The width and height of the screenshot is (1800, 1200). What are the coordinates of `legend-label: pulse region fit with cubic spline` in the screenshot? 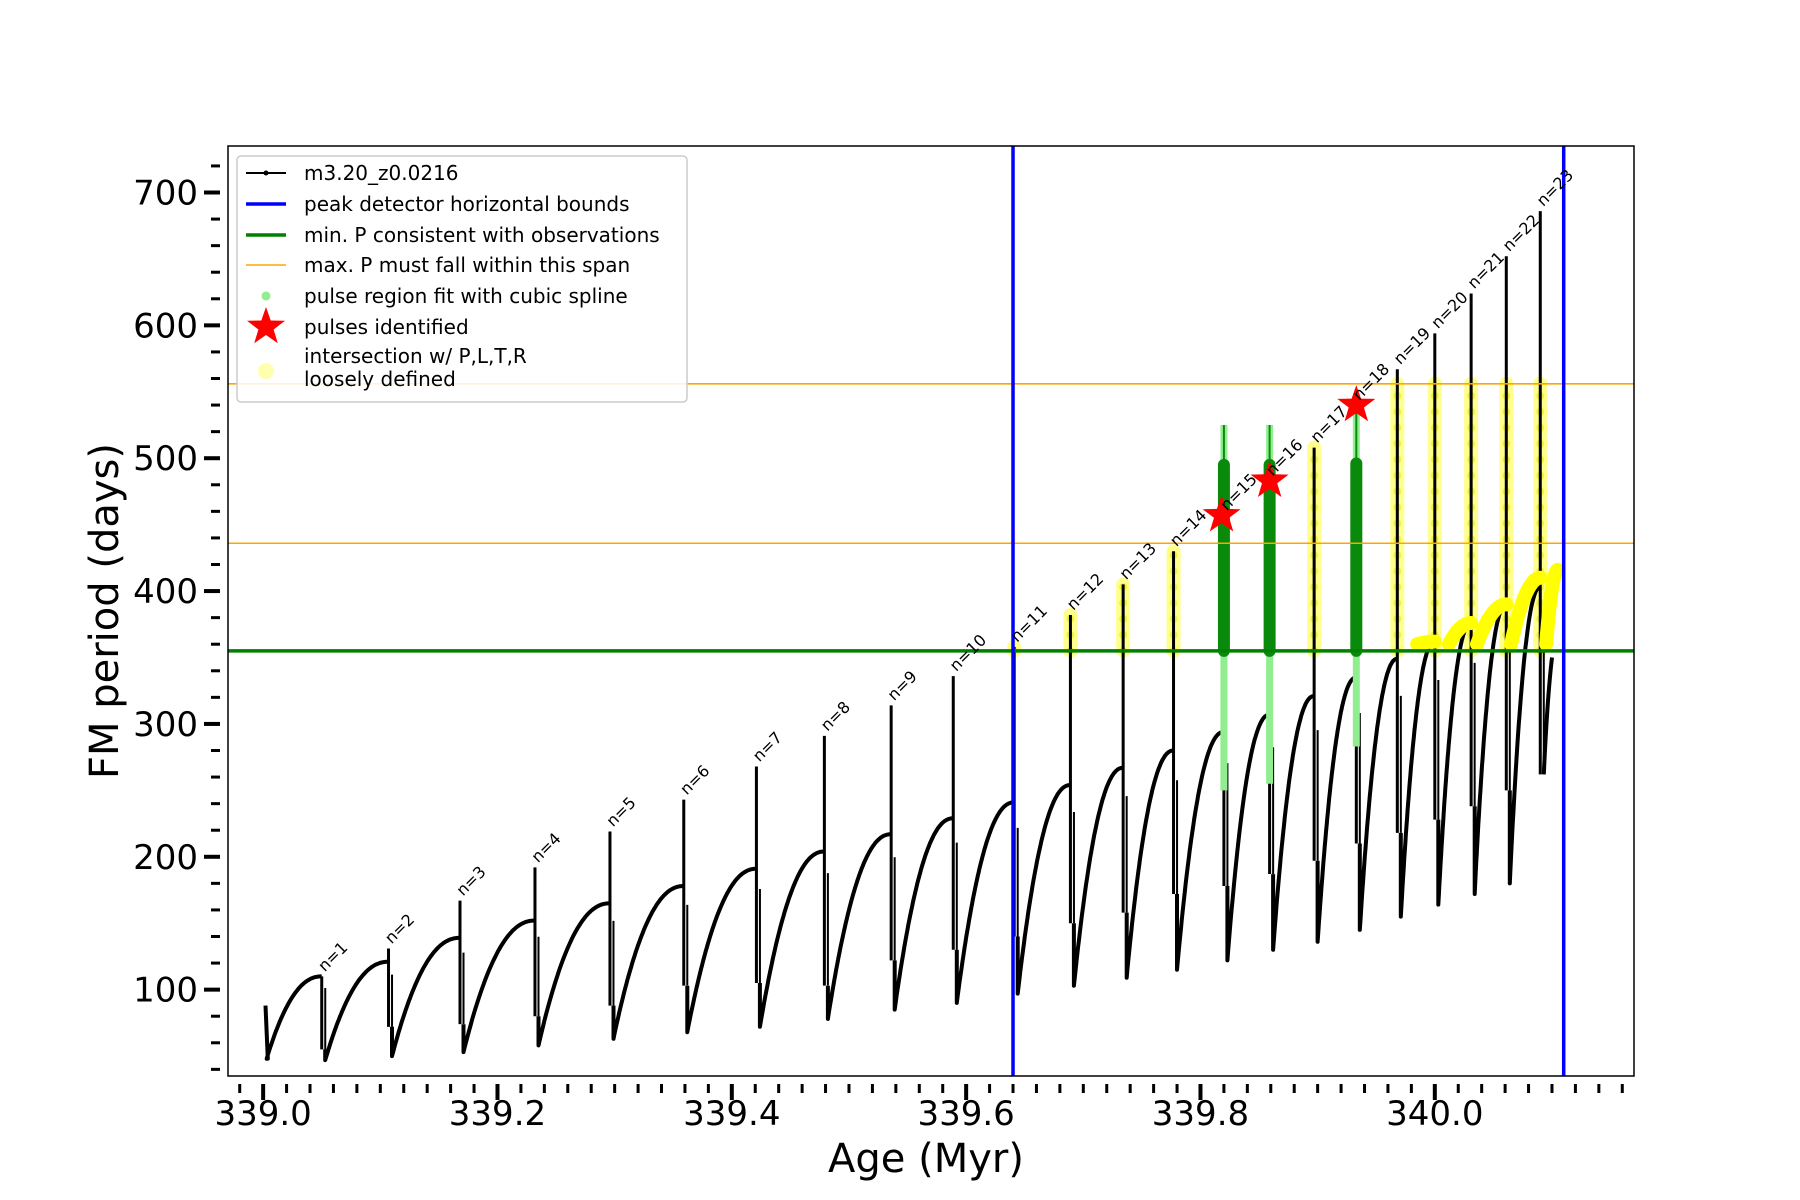 It's located at (466, 296).